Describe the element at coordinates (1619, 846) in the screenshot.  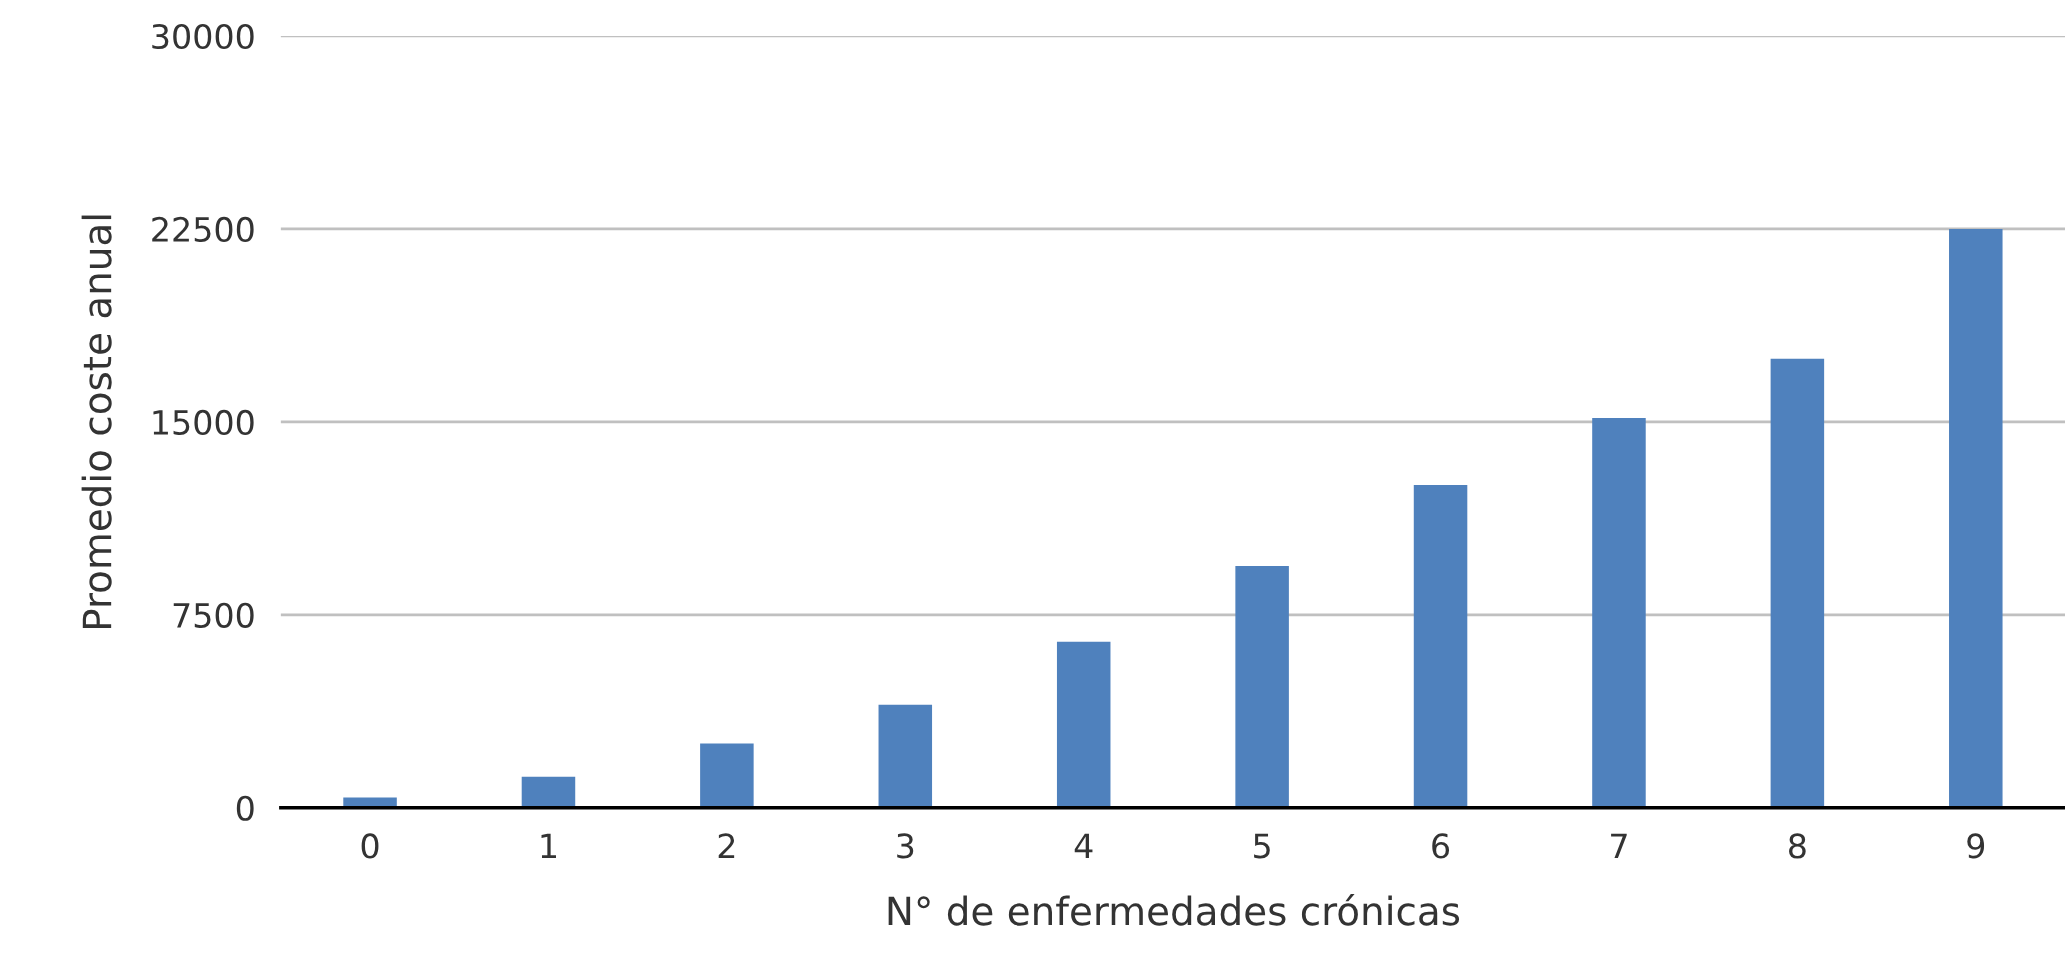
I see `x-tick-label: 7` at that location.